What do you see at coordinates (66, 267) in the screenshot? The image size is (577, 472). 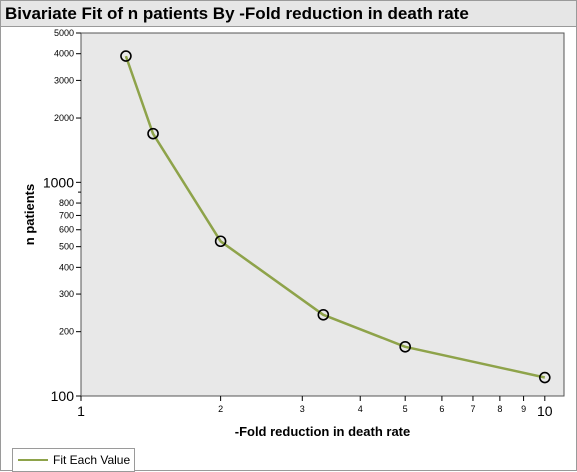 I see `y-tick-label: 400` at bounding box center [66, 267].